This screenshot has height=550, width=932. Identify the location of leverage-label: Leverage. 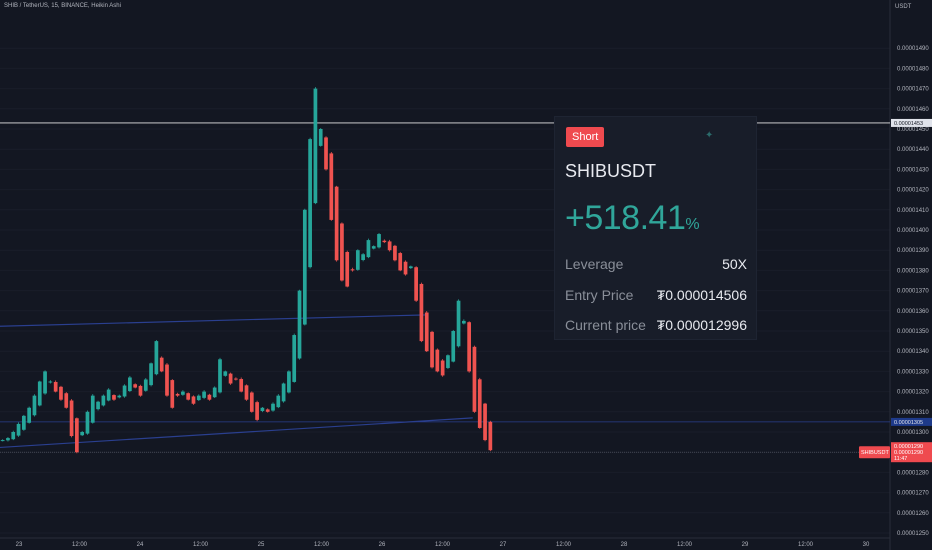
(594, 264).